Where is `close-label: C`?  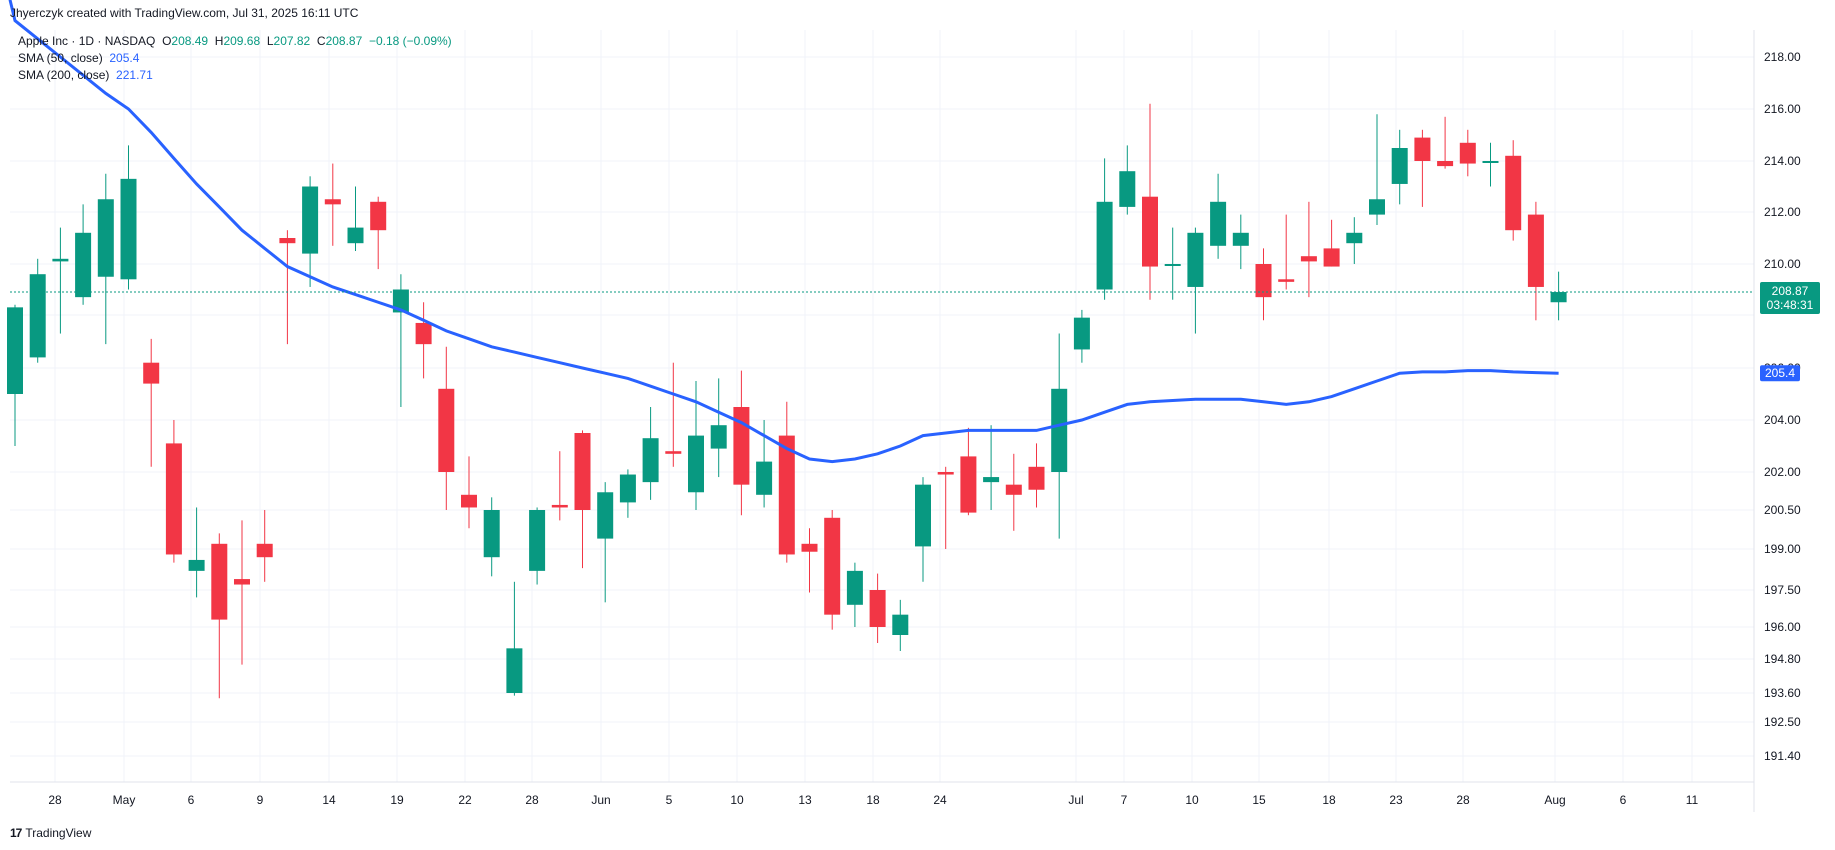
close-label: C is located at coordinates (321, 41).